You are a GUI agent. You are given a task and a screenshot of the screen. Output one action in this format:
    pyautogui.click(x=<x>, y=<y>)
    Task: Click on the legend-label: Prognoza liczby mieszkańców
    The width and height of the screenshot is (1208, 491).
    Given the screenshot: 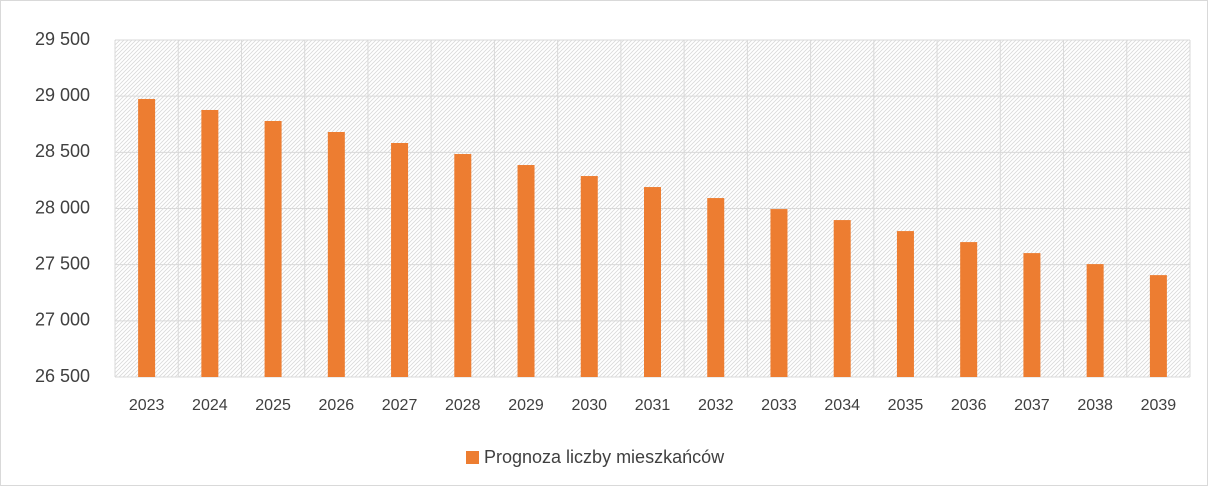 What is the action you would take?
    pyautogui.click(x=604, y=457)
    